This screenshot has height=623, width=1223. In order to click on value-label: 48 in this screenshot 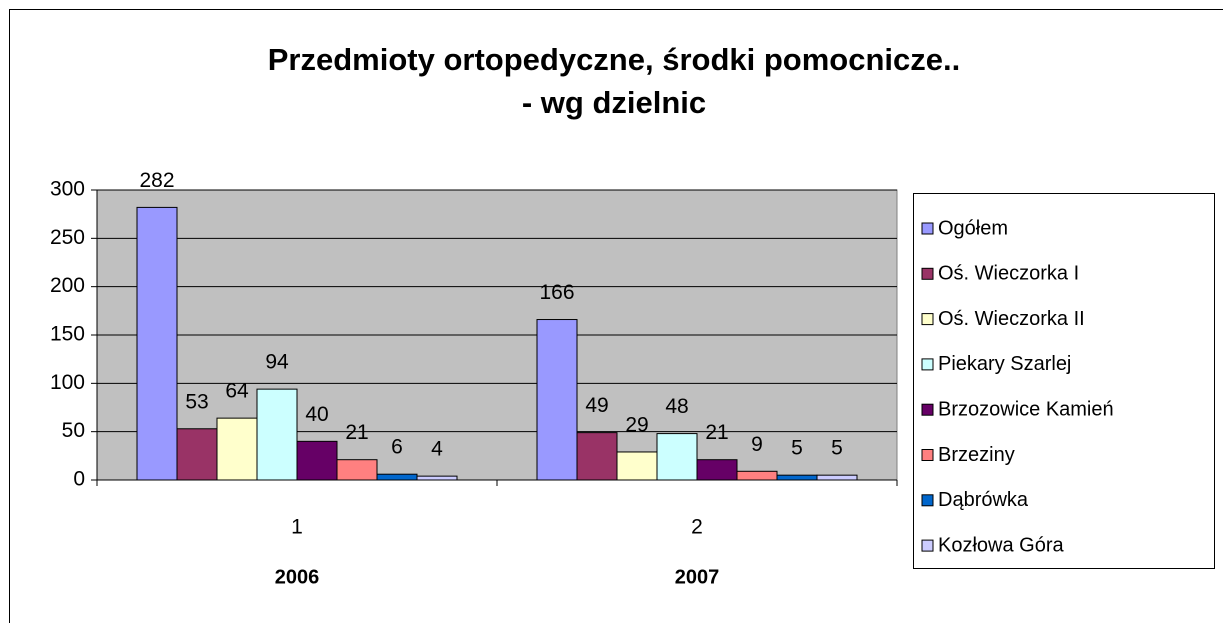, I will do `click(676, 406)`.